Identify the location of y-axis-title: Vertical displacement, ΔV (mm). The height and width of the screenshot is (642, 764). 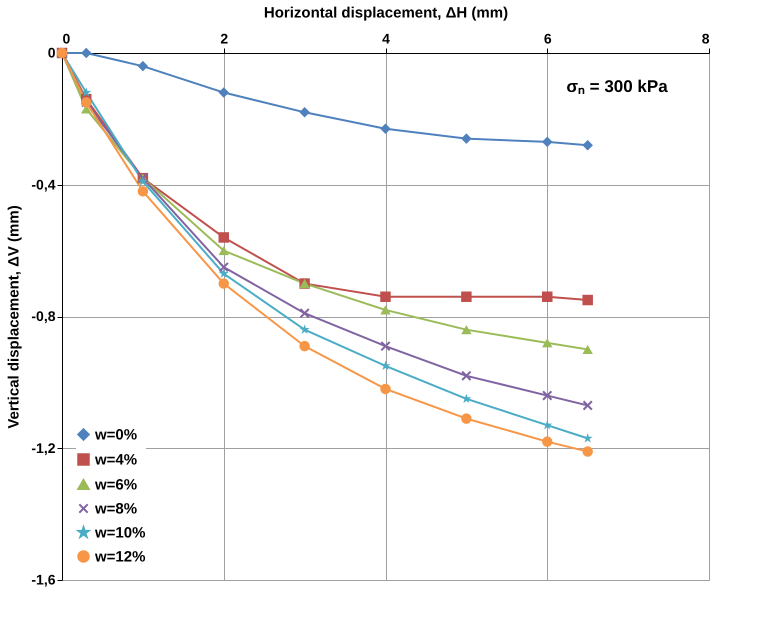
(13, 317).